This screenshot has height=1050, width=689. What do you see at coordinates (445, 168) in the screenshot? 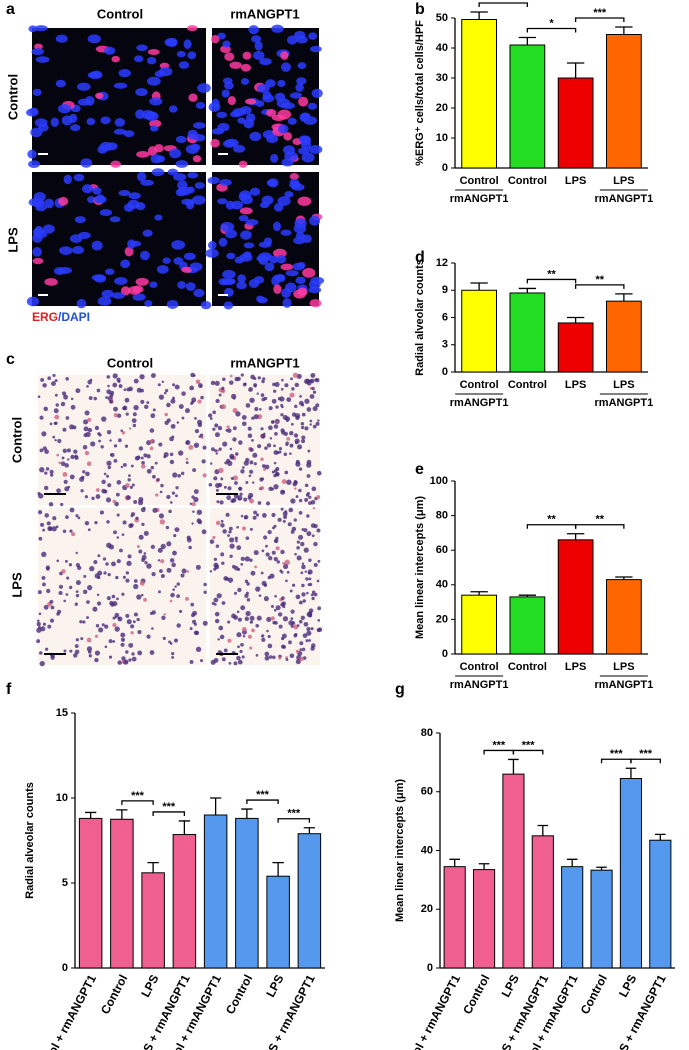
I see `y-tick-label: 0` at bounding box center [445, 168].